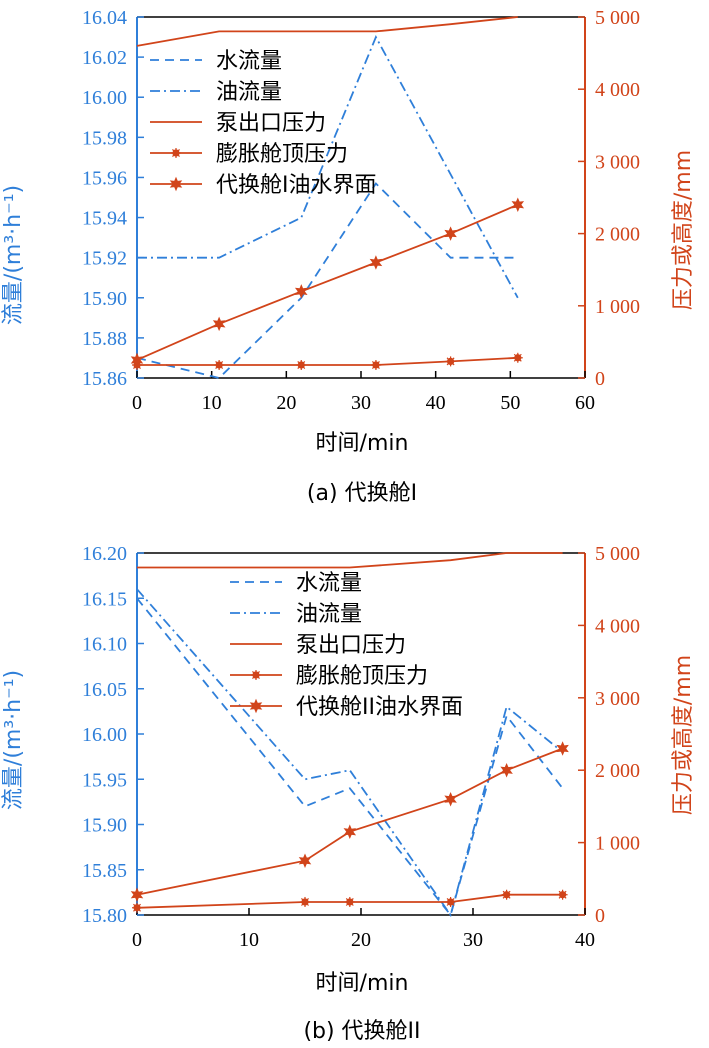 The width and height of the screenshot is (709, 1048). What do you see at coordinates (104, 599) in the screenshot?
I see `y-tick-label-left: 16.15` at bounding box center [104, 599].